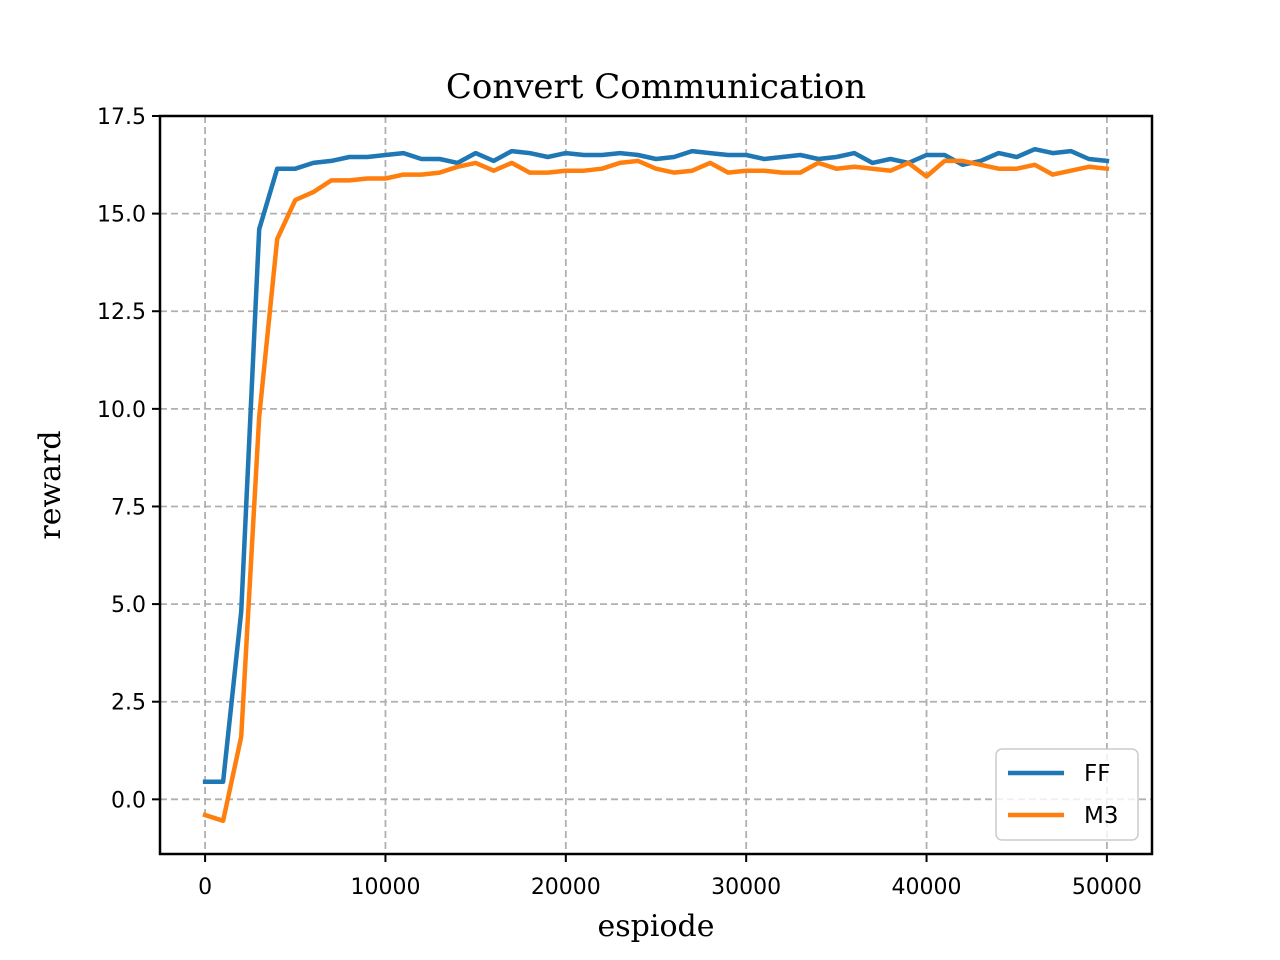 The image size is (1280, 960). I want to click on y-tick-label: 15.0, so click(121, 215).